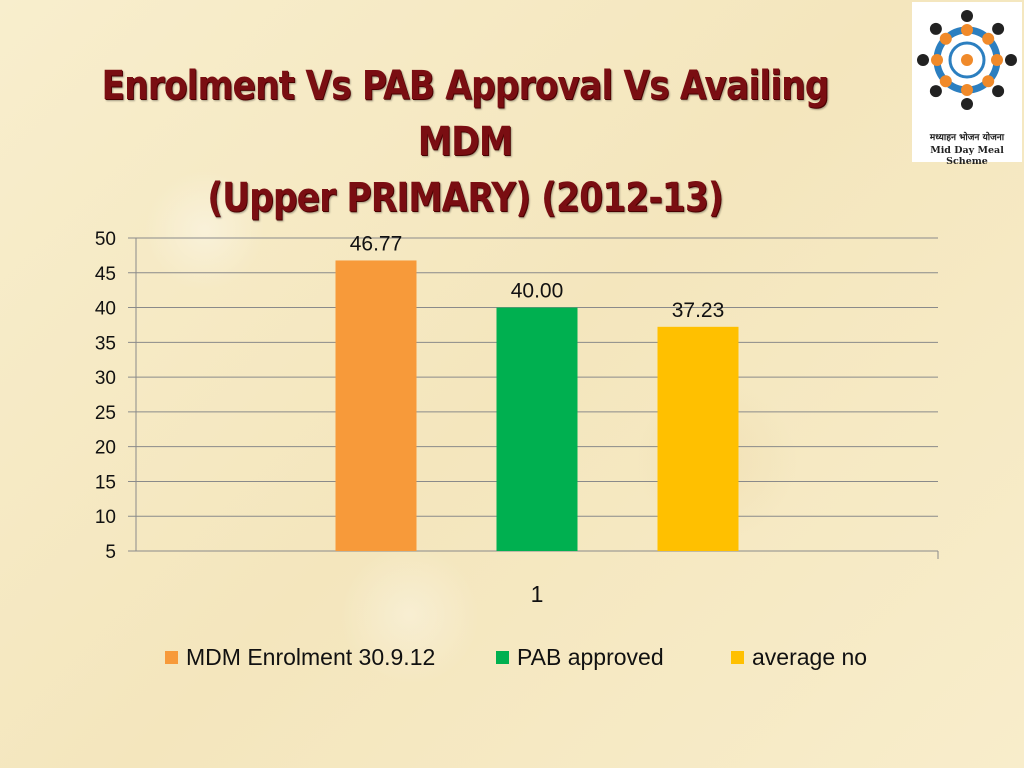 This screenshot has width=1024, height=768. I want to click on y-tick-label: 40, so click(105, 309).